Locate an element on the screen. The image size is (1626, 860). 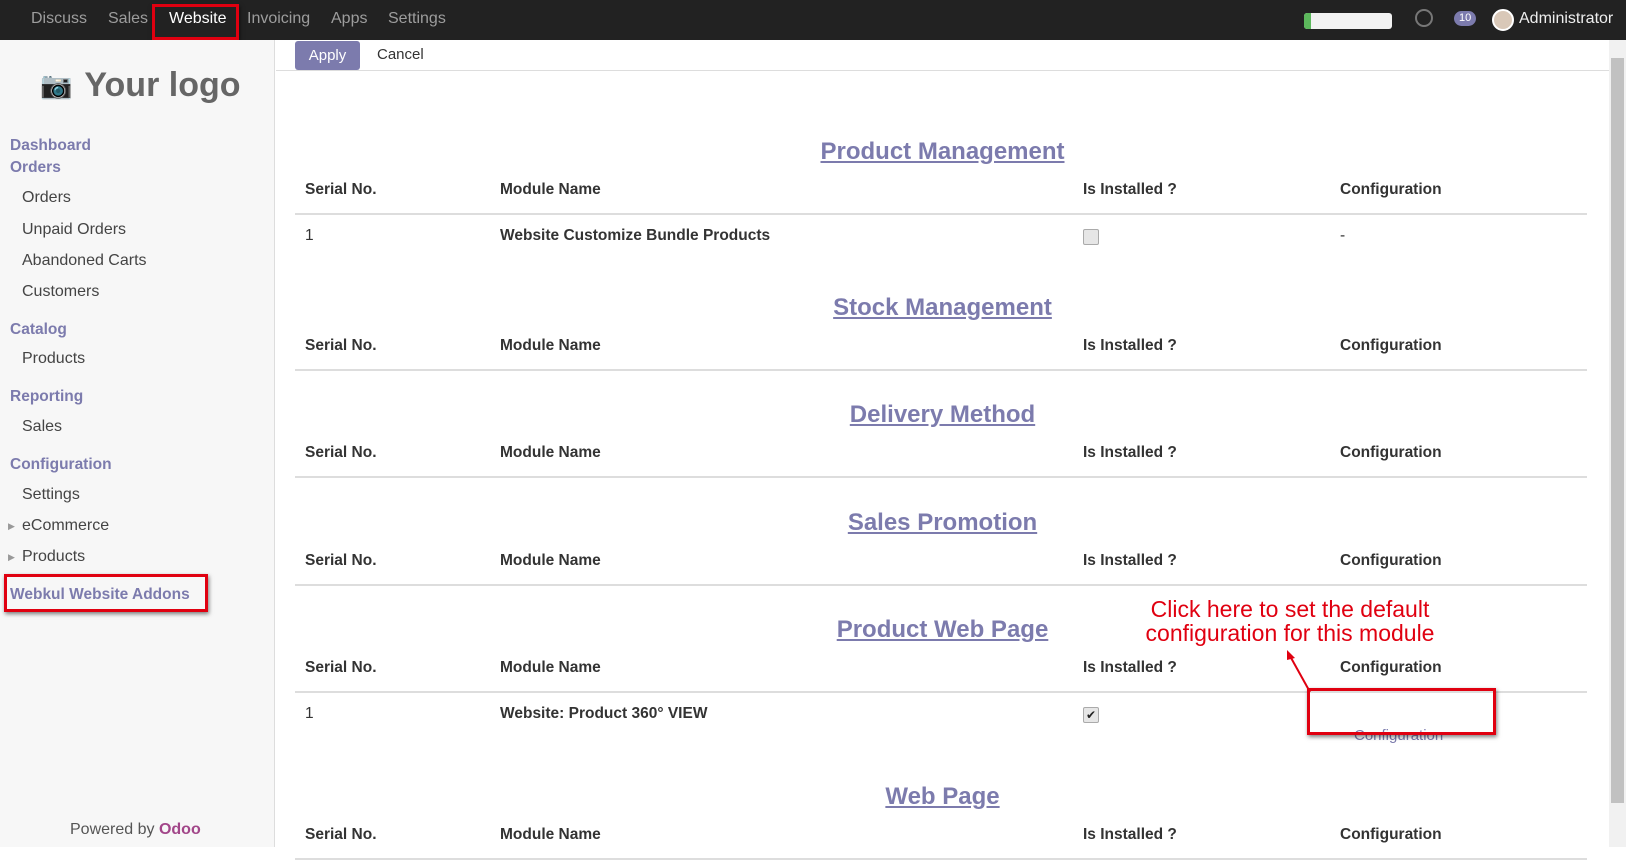
highlight-website is located at coordinates (195, 22).